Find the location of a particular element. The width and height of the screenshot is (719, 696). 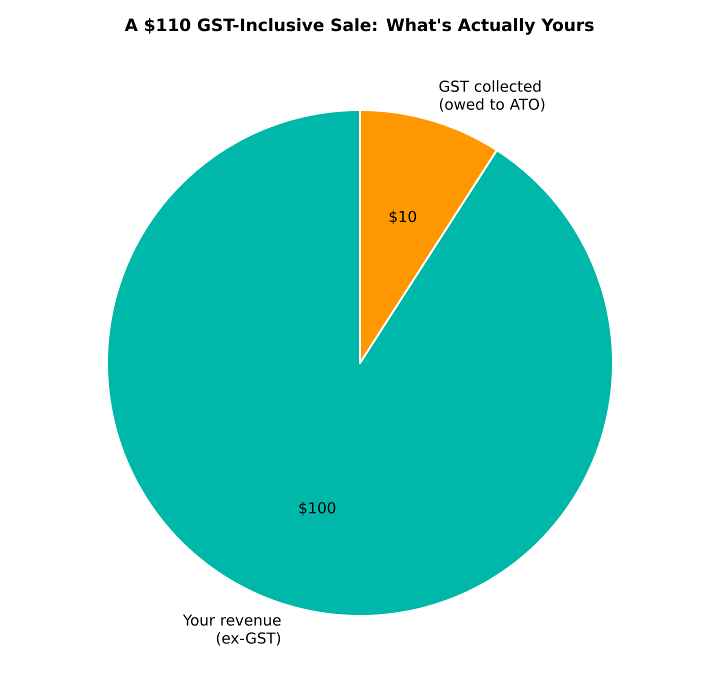

chart-title: A $110 GST-Inclusive Sale: What's Actually Yours is located at coordinates (359, 26).